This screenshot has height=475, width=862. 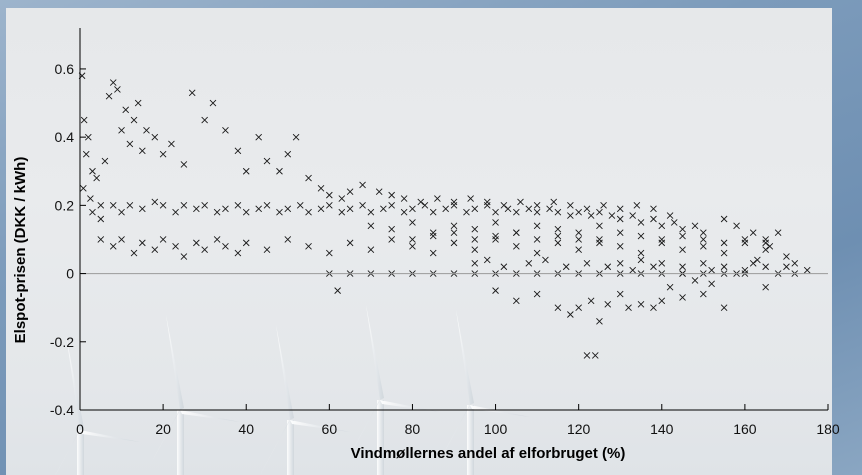 I want to click on x-tick-label: 0, so click(x=80, y=429).